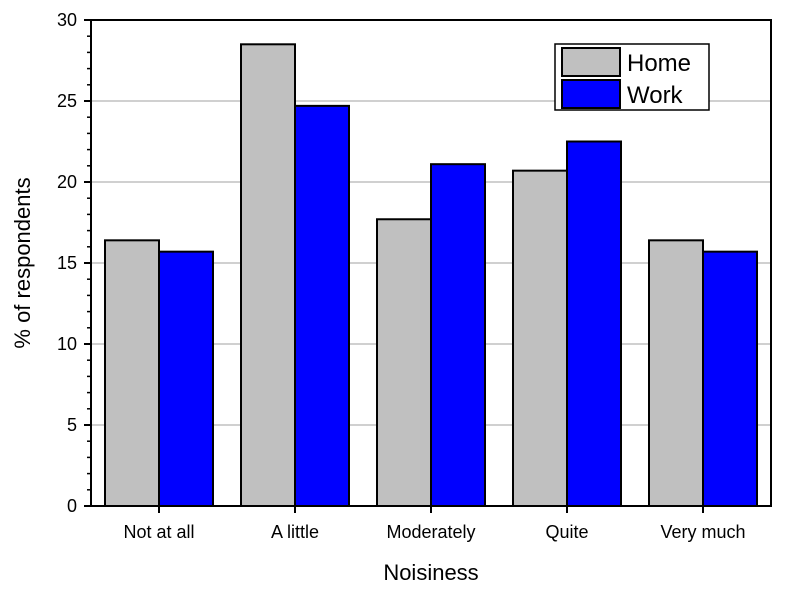  I want to click on legend-swatch-home, so click(591, 62).